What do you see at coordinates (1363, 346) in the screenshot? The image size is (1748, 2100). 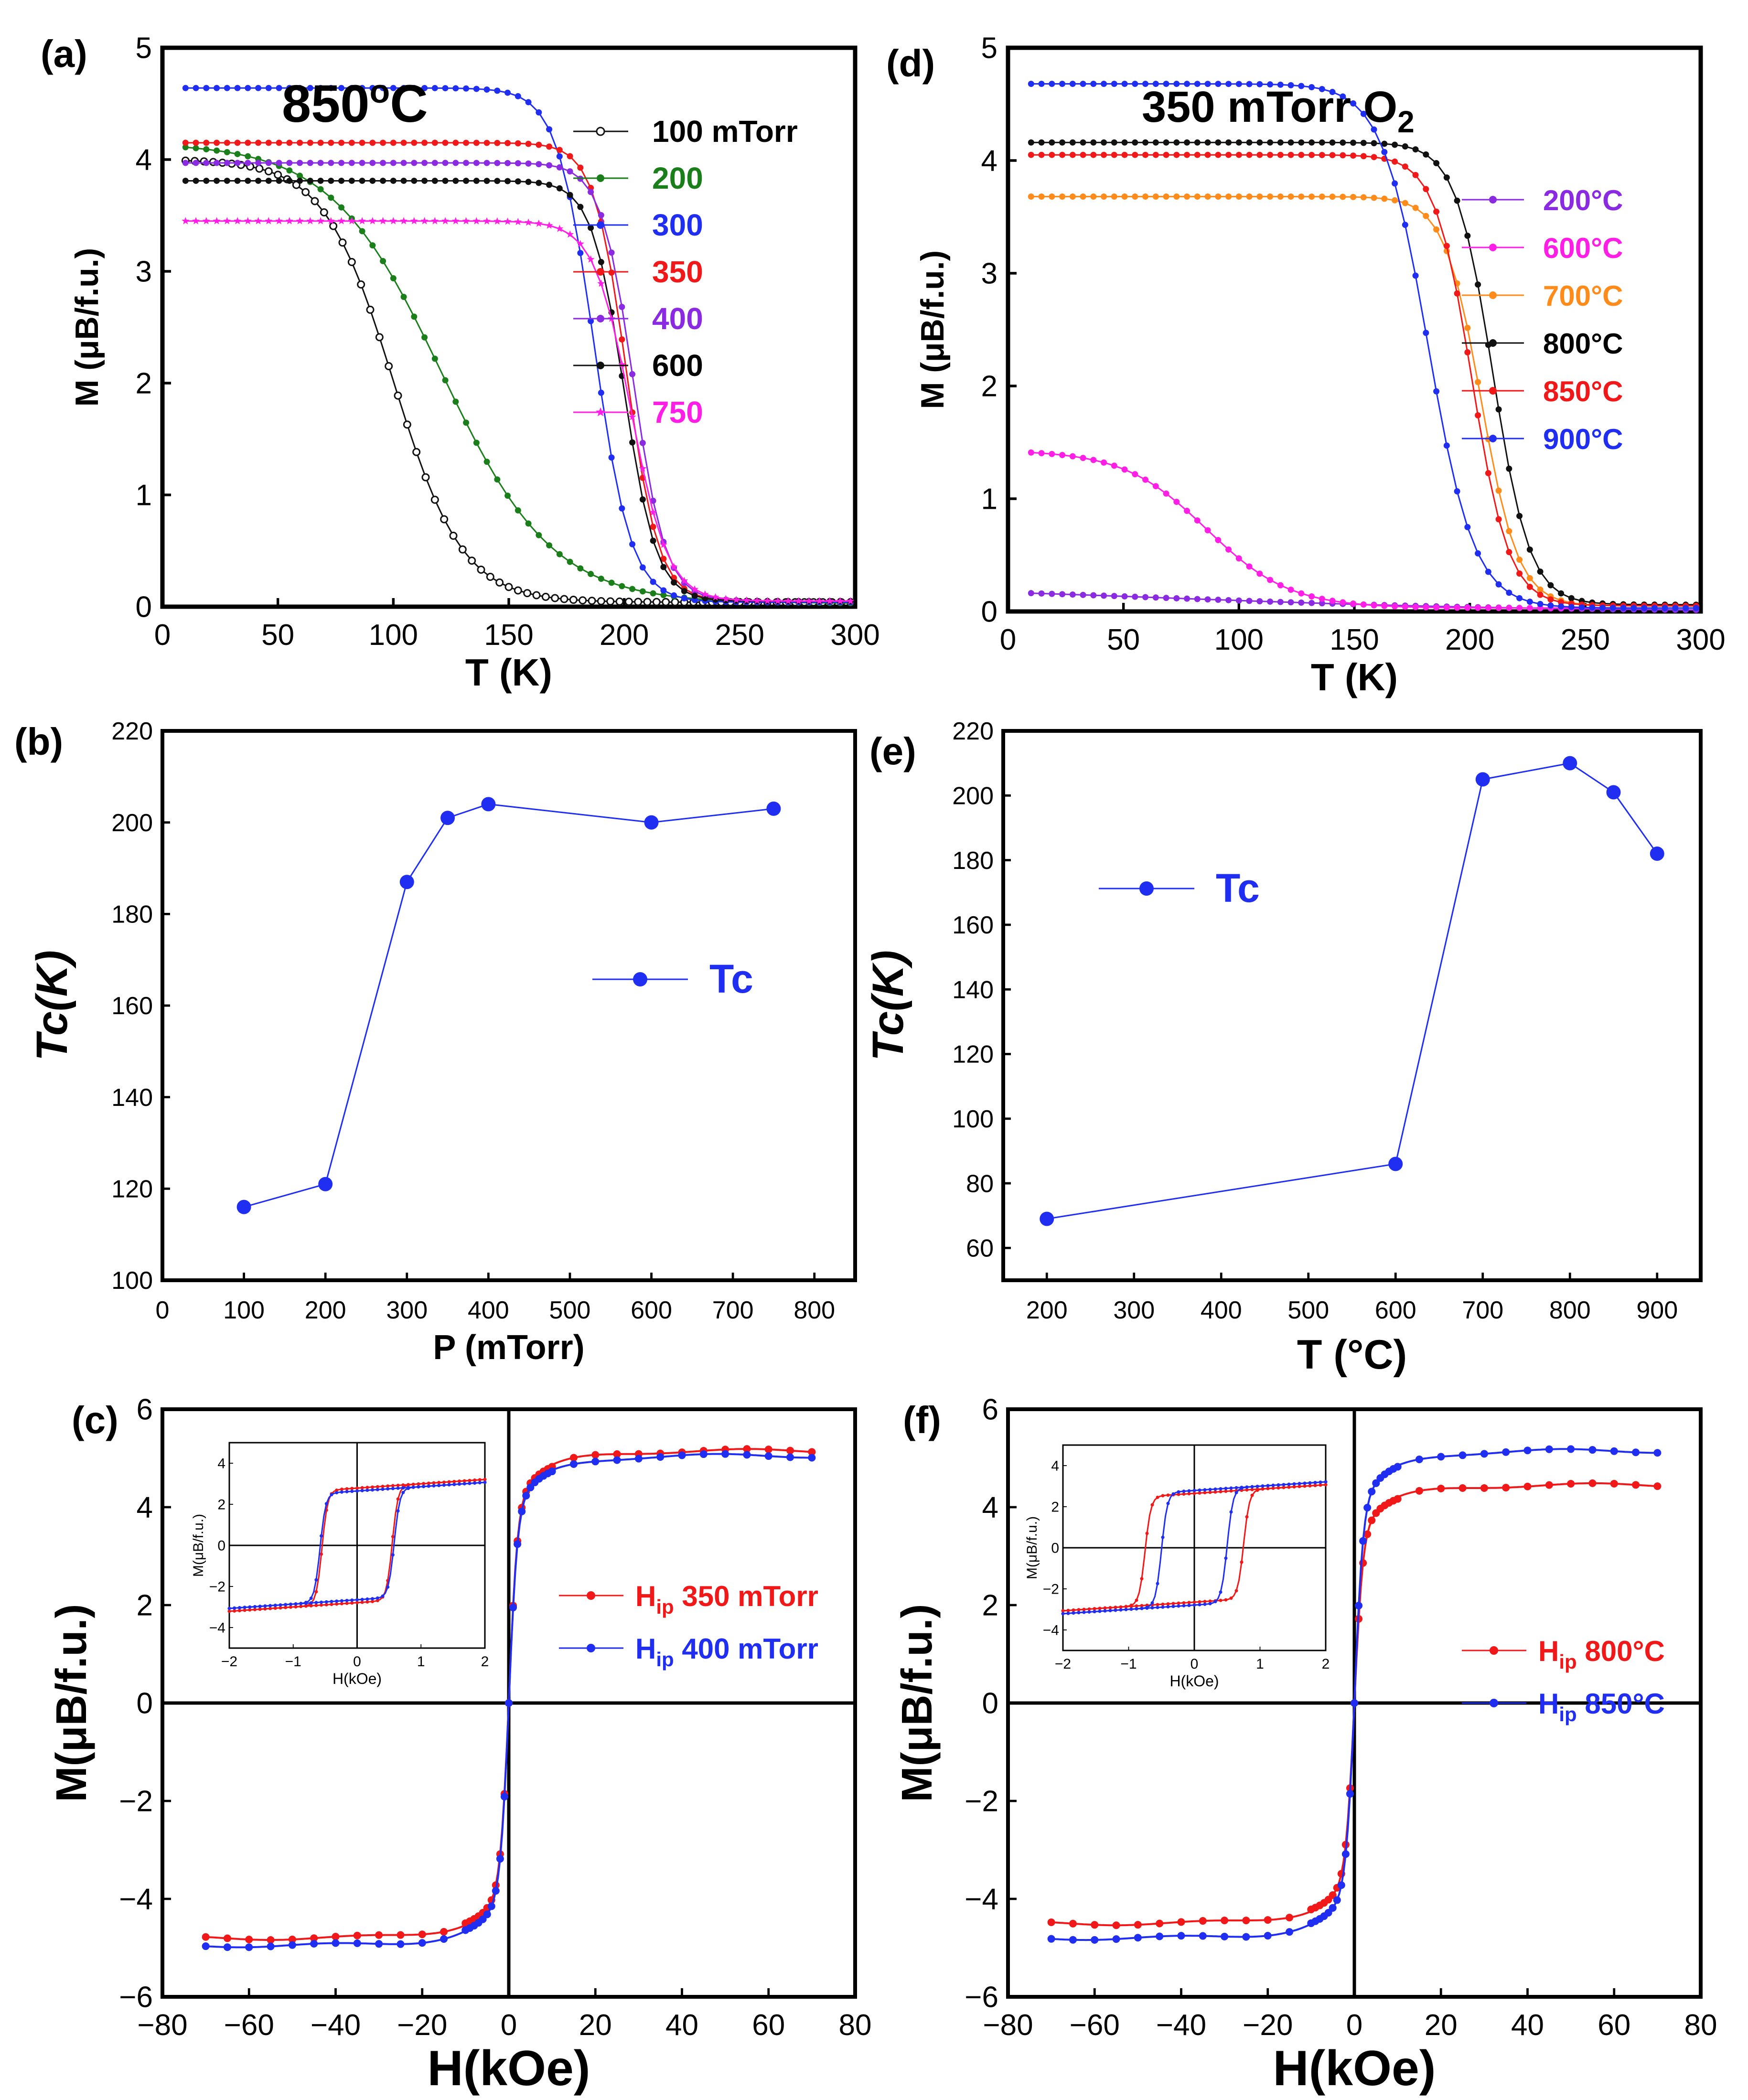 I see `series-900-C` at bounding box center [1363, 346].